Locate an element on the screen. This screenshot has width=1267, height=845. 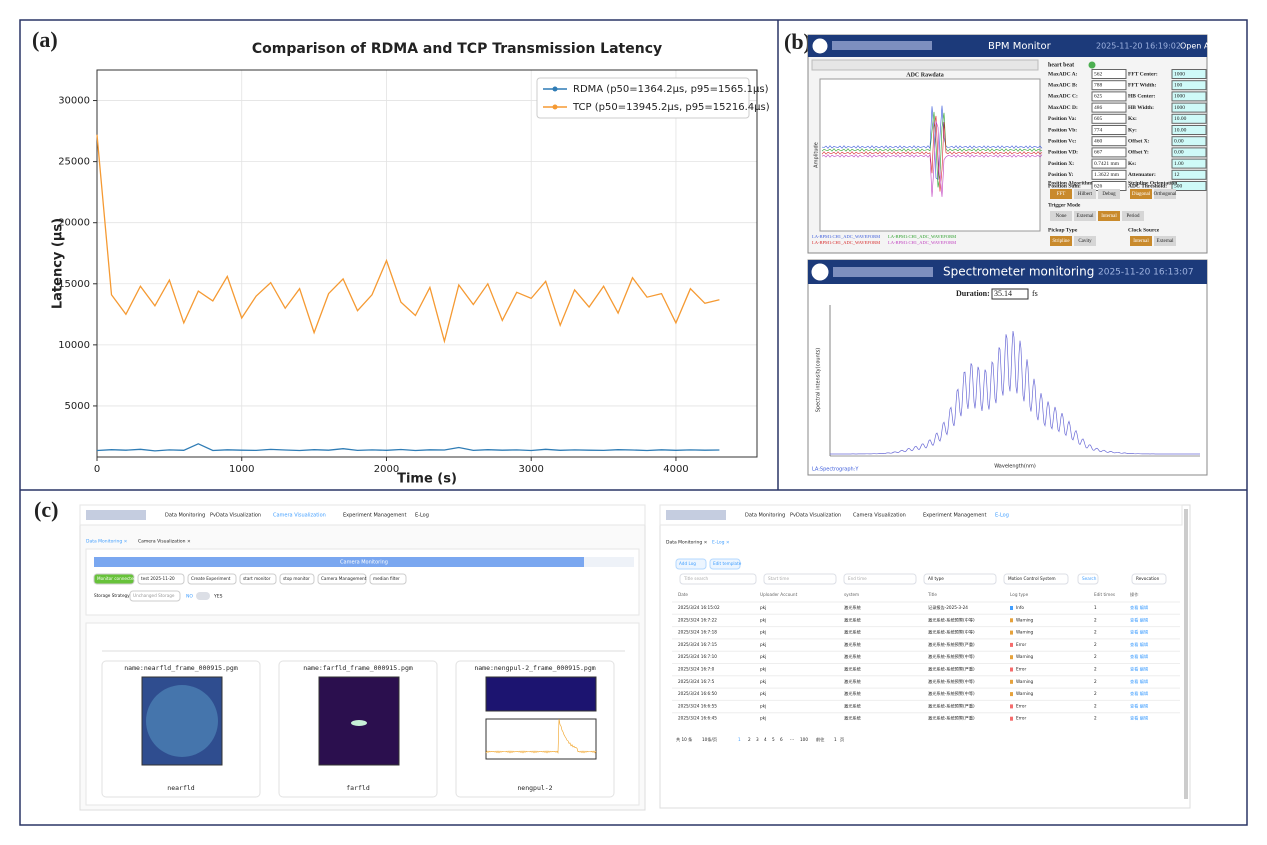
switch-label: YES is located at coordinates (218, 597).